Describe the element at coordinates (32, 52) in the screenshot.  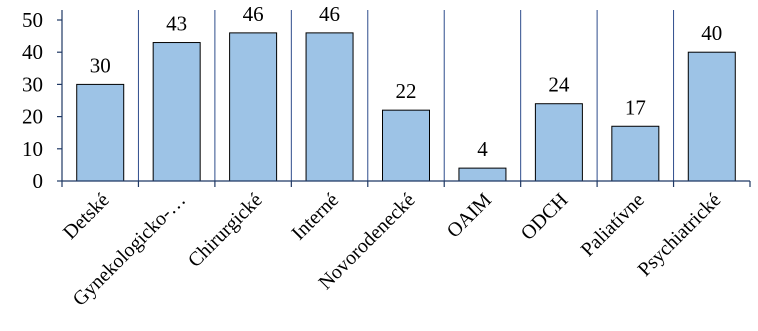
I see `y-tick-label: 40` at that location.